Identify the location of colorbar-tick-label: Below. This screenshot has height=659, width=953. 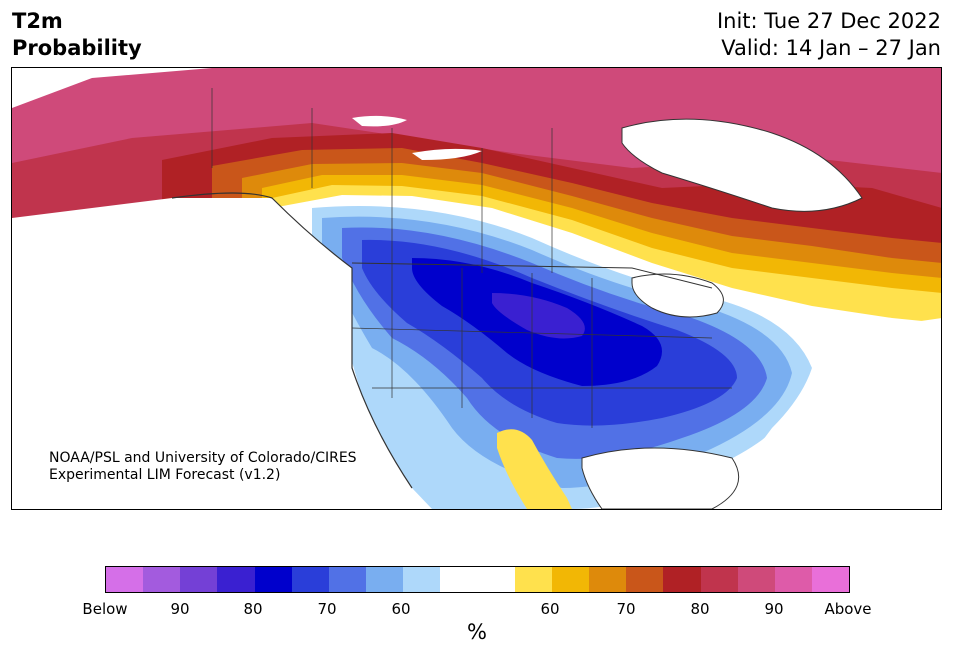
(105, 609).